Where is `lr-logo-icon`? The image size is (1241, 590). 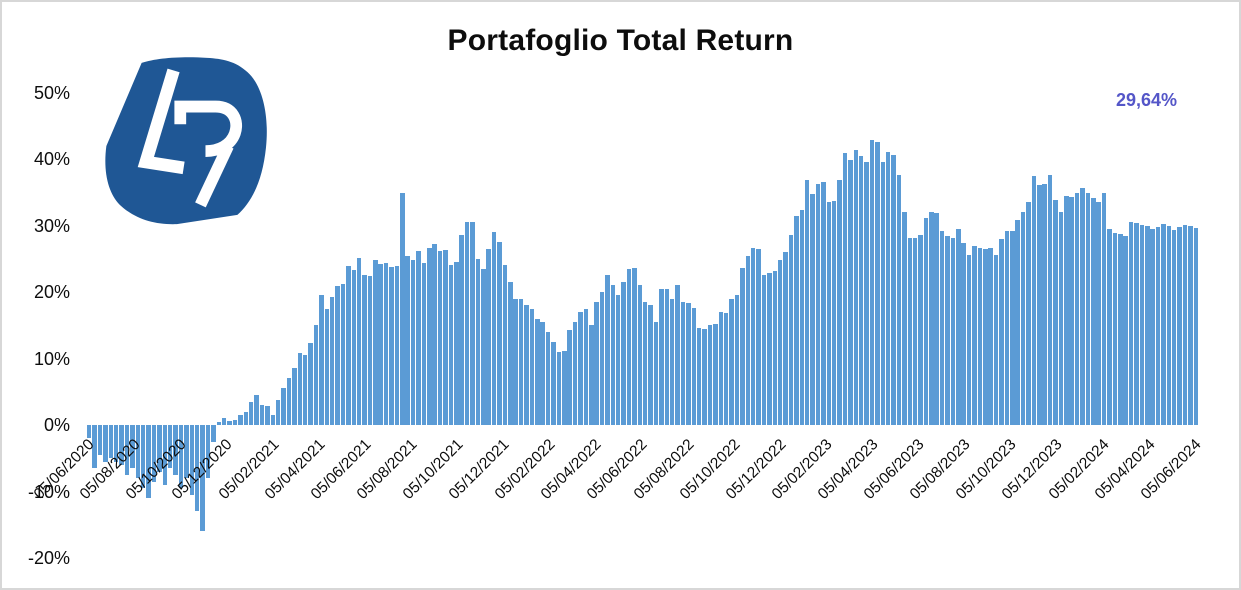
lr-logo-icon is located at coordinates (186, 141).